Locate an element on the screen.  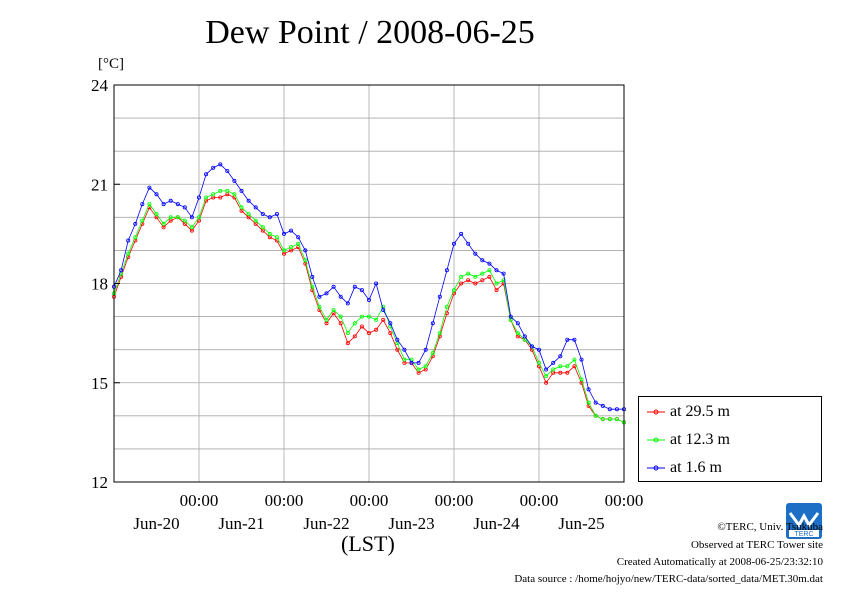
y-axis-unit-label: [°C] is located at coordinates (111, 64).